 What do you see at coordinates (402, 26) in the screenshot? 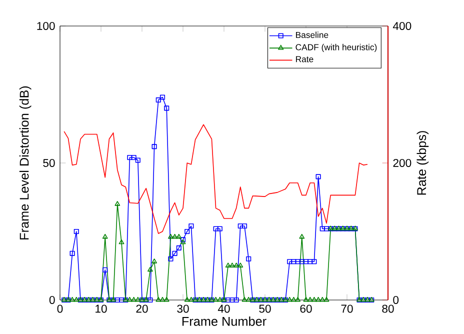
I see `y2-tick-label: 400` at bounding box center [402, 26].